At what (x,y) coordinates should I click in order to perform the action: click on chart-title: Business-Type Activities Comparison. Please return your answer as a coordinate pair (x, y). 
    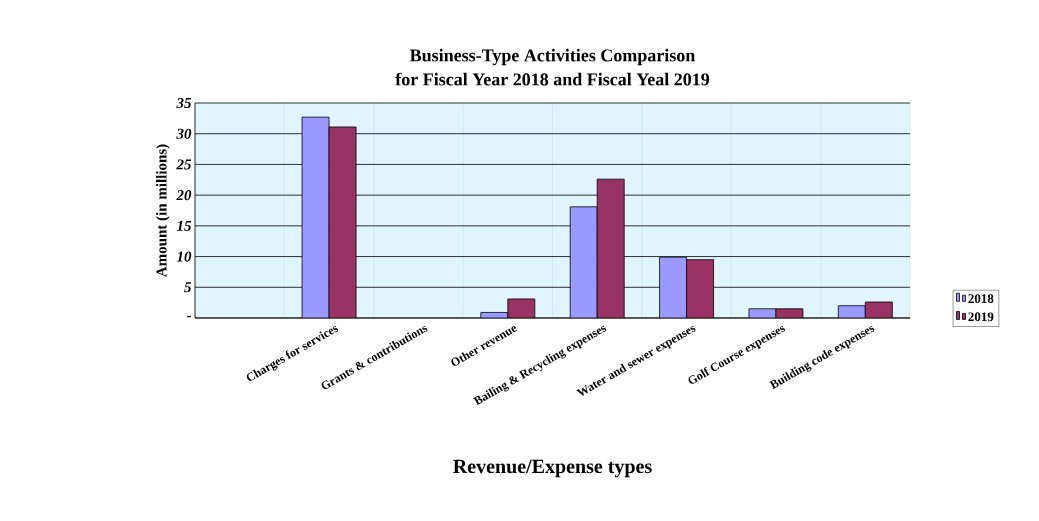
    Looking at the image, I should click on (552, 57).